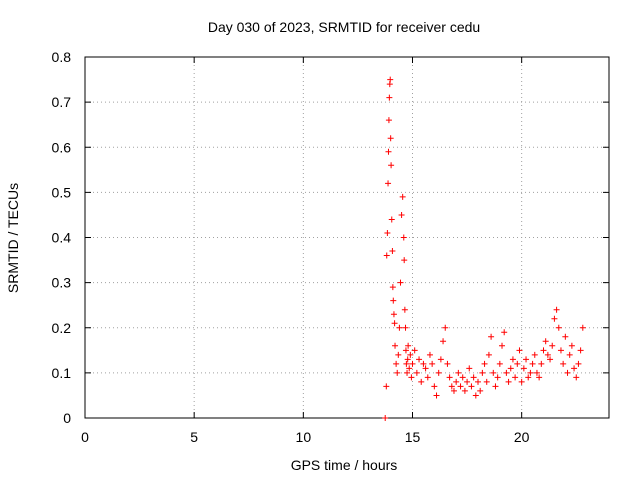 The image size is (640, 480). What do you see at coordinates (413, 437) in the screenshot?
I see `x-tick-label: 15` at bounding box center [413, 437].